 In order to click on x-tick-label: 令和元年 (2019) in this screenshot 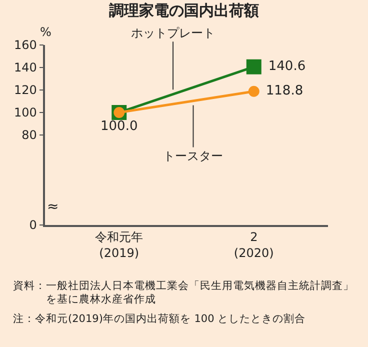, I will do `click(119, 245)`.